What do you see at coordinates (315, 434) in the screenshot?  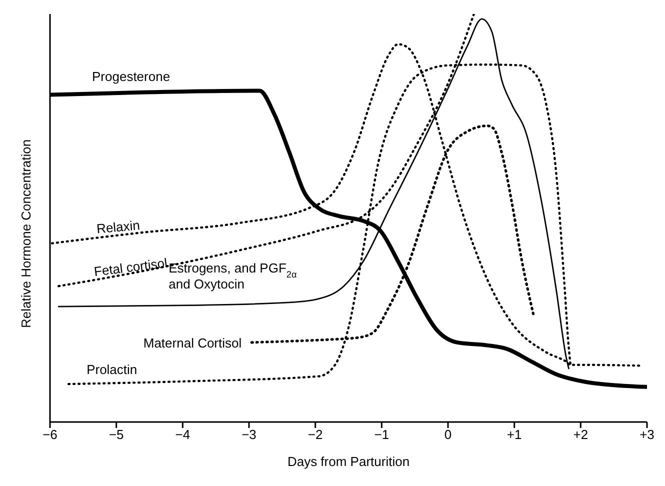 I see `x-tick-label: −2` at bounding box center [315, 434].